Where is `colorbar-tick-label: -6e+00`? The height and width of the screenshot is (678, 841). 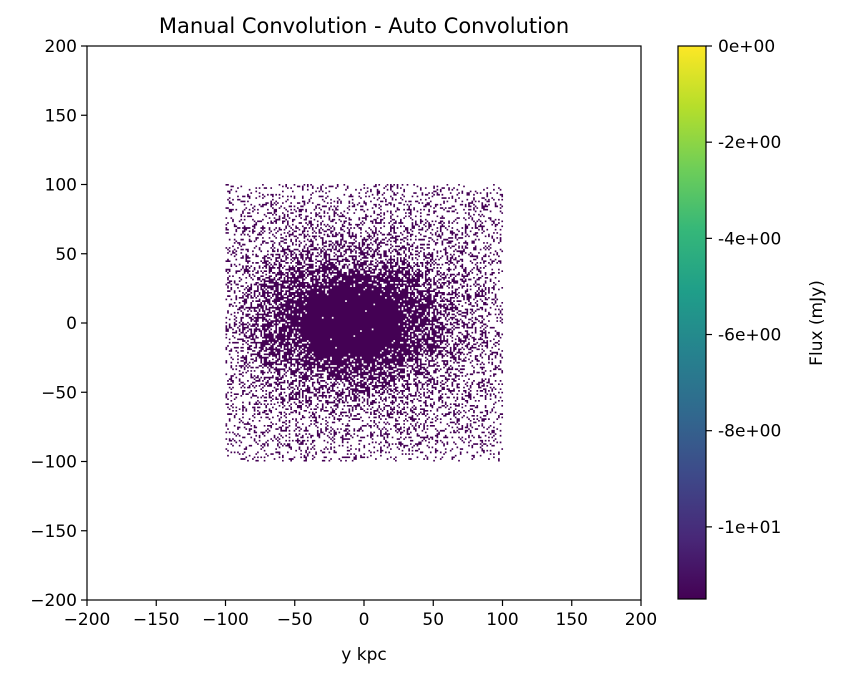
colorbar-tick-label: -6e+00 is located at coordinates (749, 336).